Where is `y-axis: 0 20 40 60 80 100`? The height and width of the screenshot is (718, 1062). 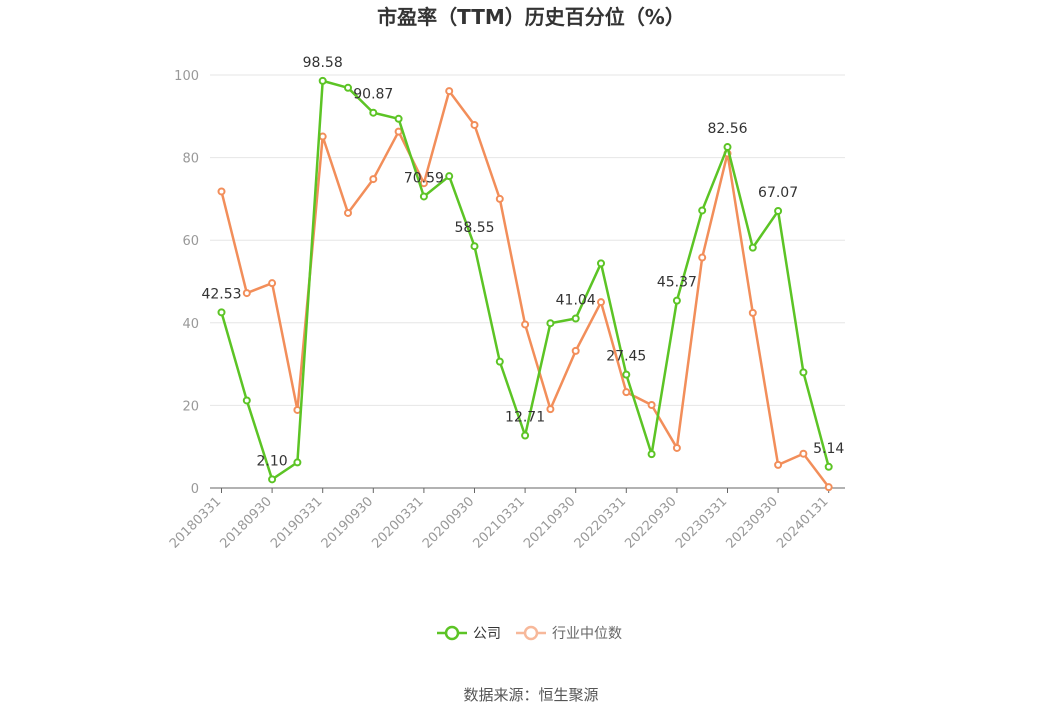 y-axis: 0 20 40 60 80 100 is located at coordinates (186, 283).